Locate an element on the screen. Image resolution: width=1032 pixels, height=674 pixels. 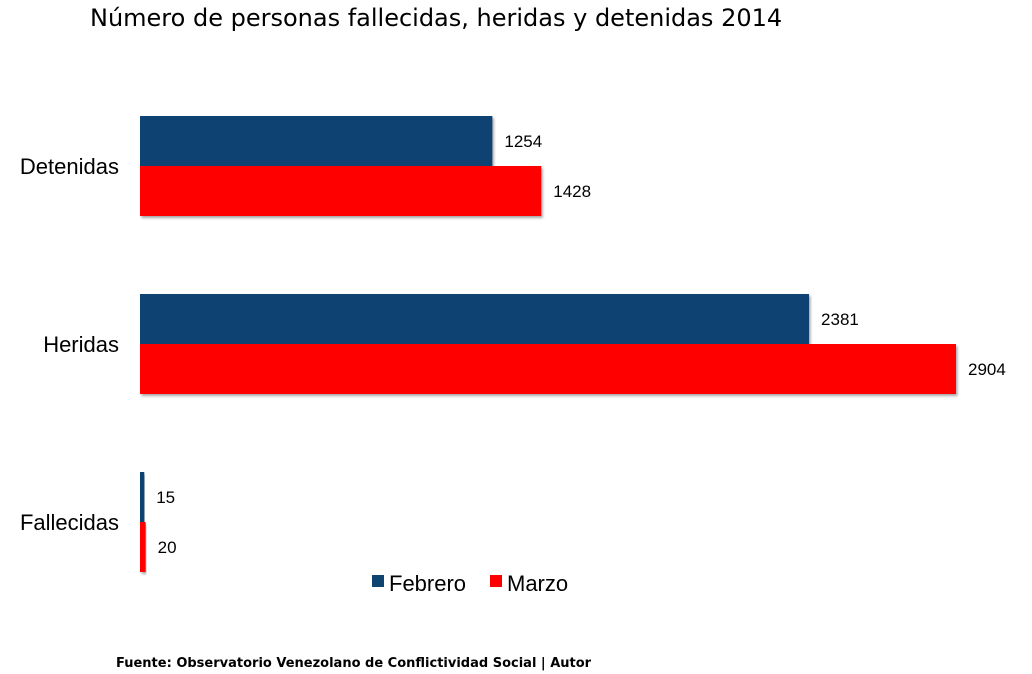
value-label-febrero-heridas: 2381 is located at coordinates (840, 319).